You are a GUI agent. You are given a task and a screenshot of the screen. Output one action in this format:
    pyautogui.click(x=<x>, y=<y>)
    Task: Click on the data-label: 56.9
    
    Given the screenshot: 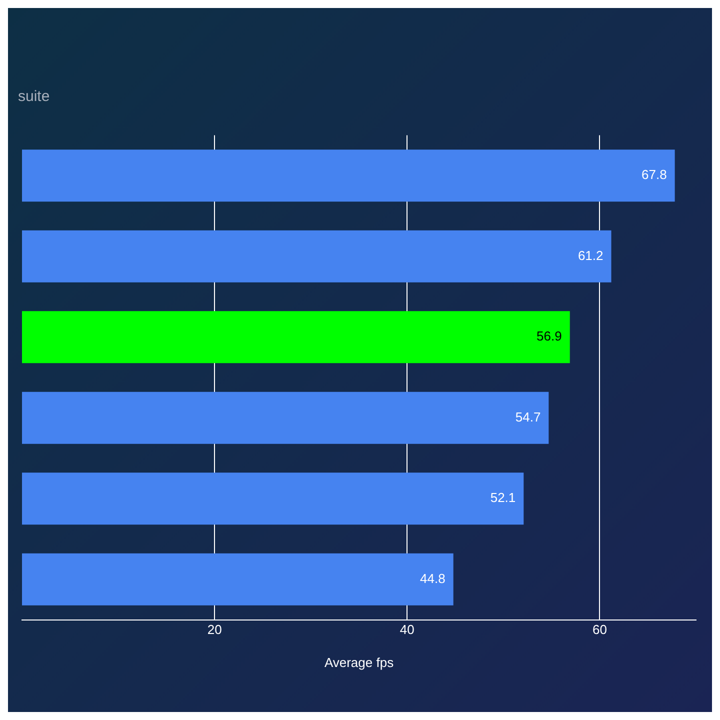 What is the action you would take?
    pyautogui.click(x=549, y=336)
    